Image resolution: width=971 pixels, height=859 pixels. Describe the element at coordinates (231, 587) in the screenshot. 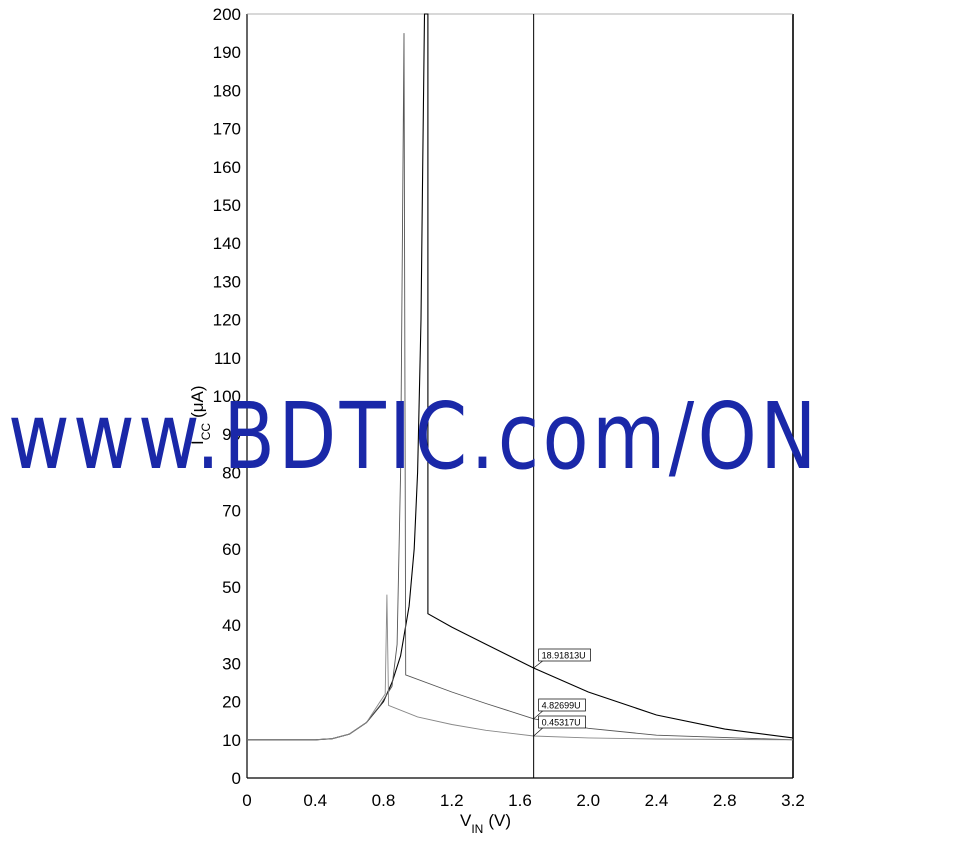

I see `y-tick-label: 50` at that location.